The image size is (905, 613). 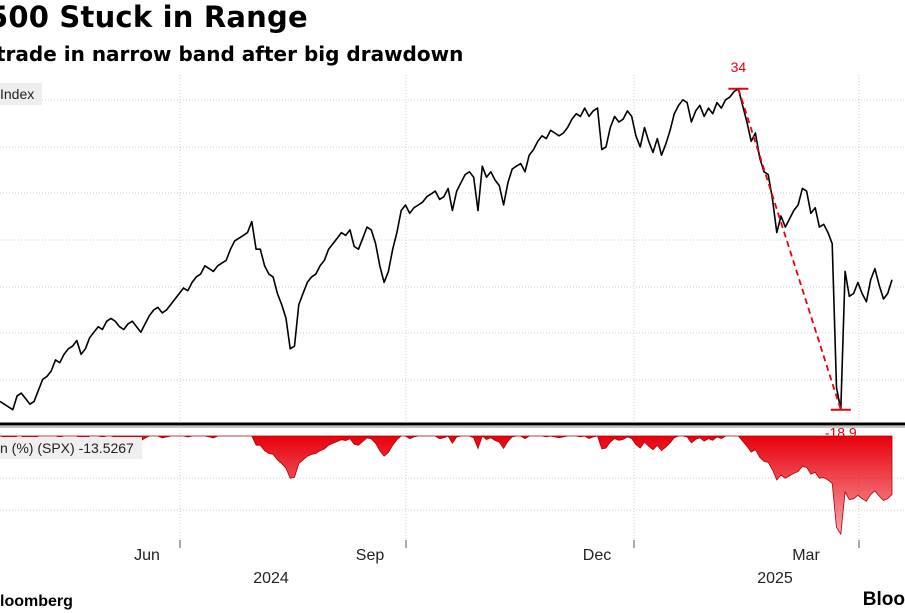 I want to click on x-year-label: 2024, so click(x=271, y=578).